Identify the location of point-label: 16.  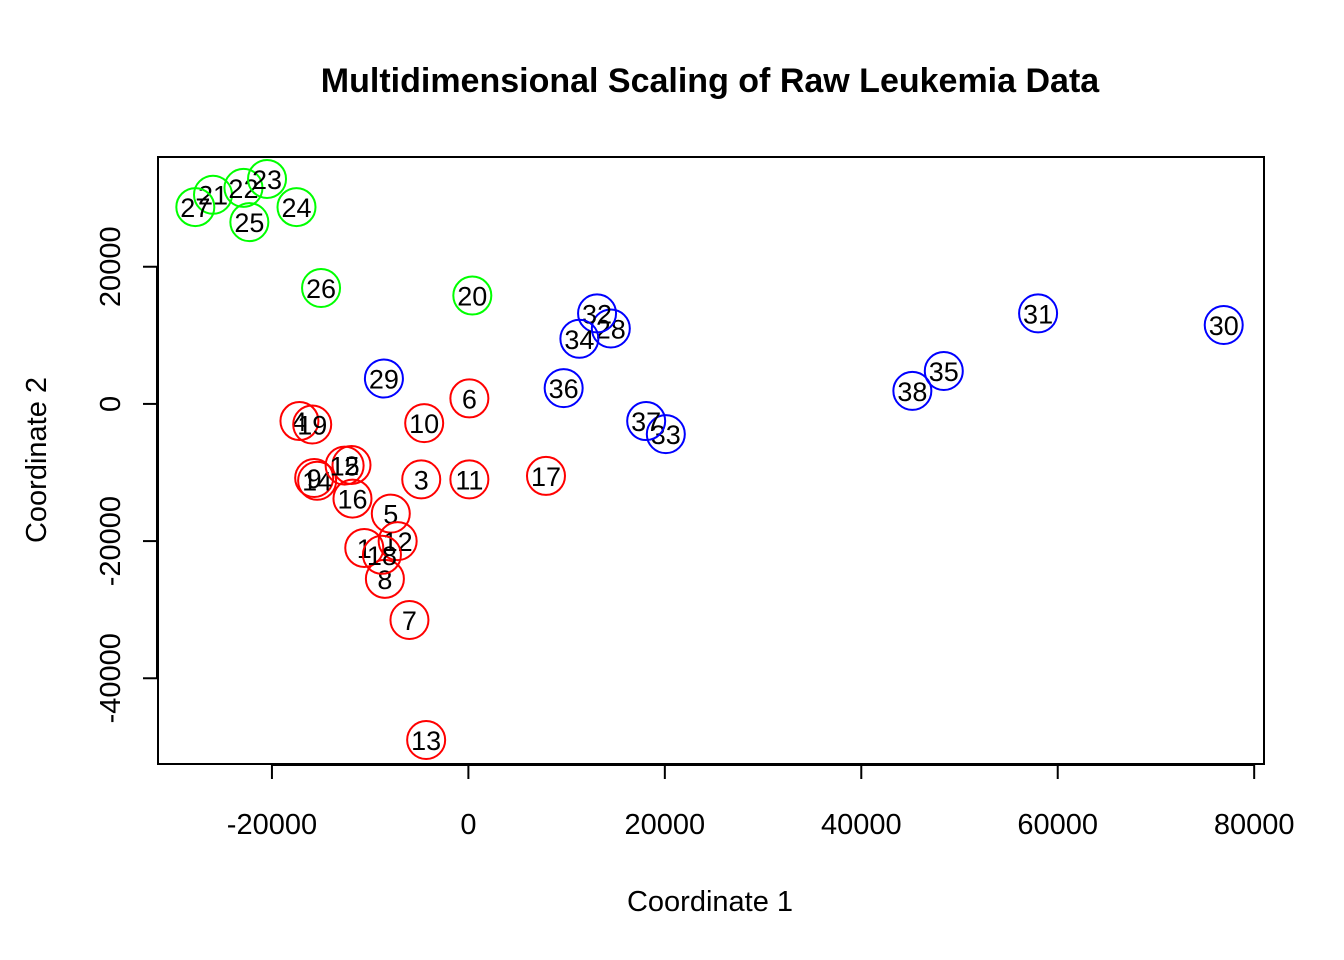
(352, 500).